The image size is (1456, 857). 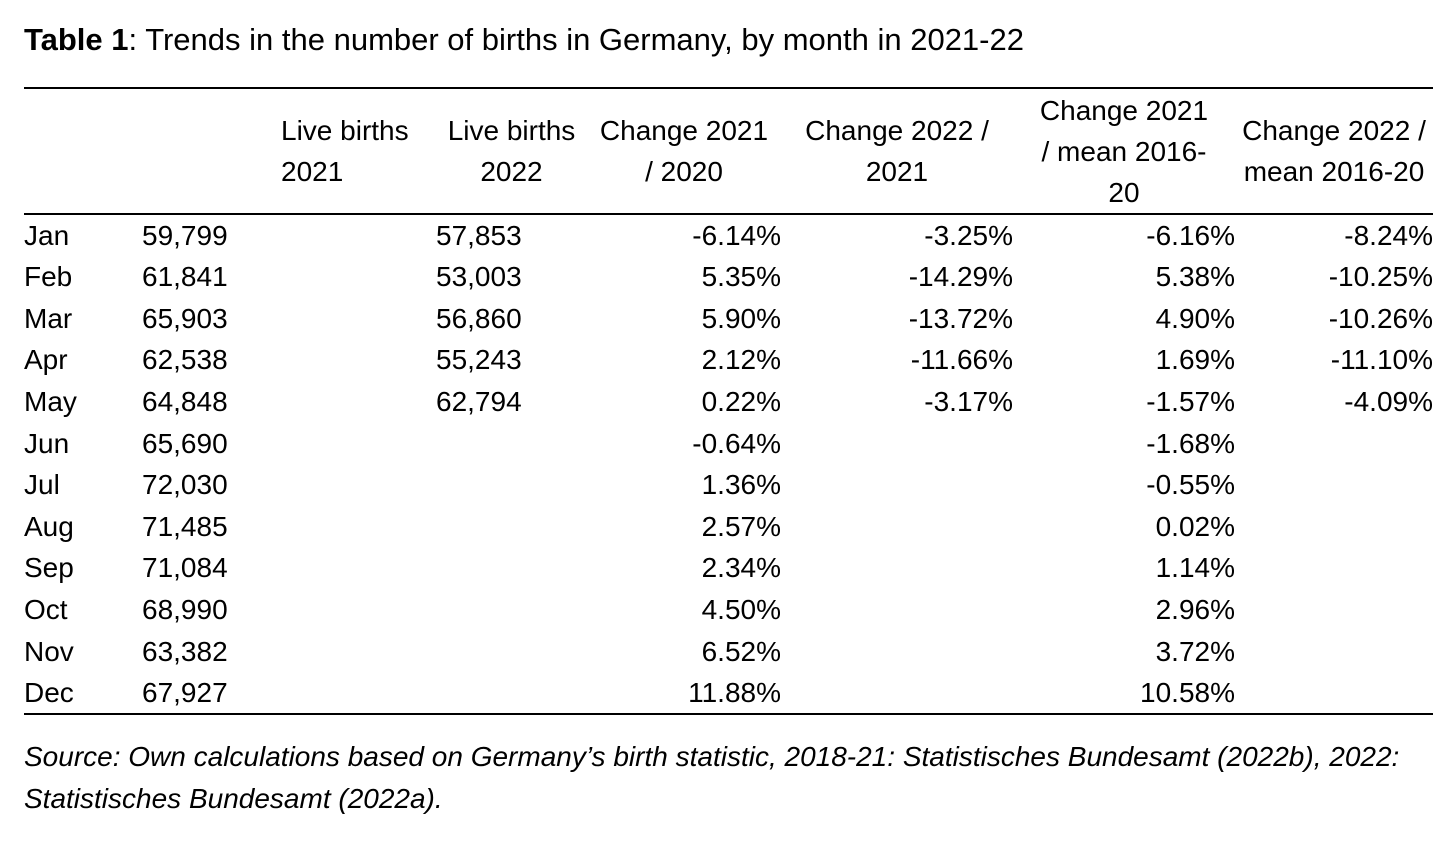 What do you see at coordinates (736, 443) in the screenshot?
I see `cell-change-2021-2020: -0.64%` at bounding box center [736, 443].